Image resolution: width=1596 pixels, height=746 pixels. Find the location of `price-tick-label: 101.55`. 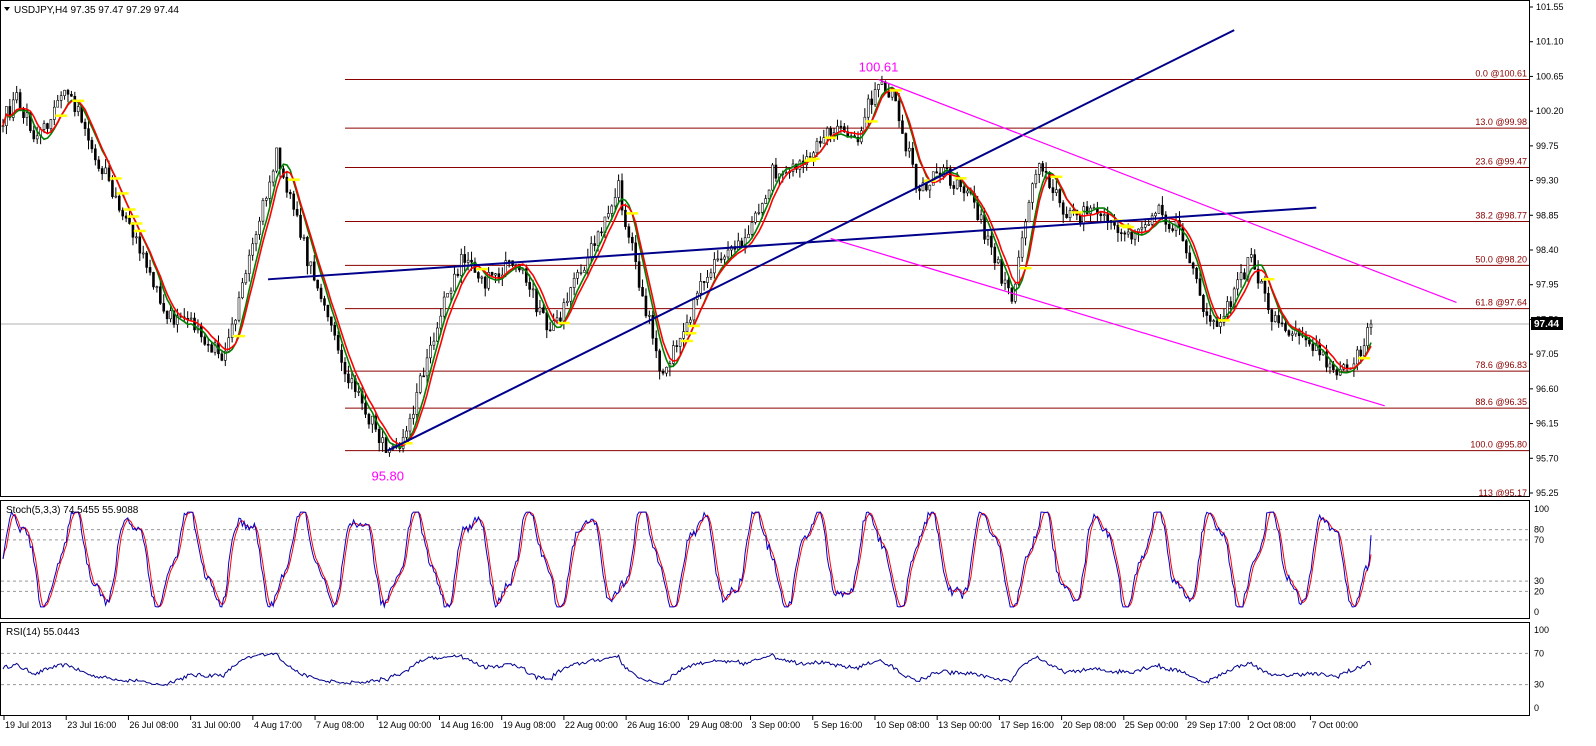

price-tick-label: 101.55 is located at coordinates (1550, 7).